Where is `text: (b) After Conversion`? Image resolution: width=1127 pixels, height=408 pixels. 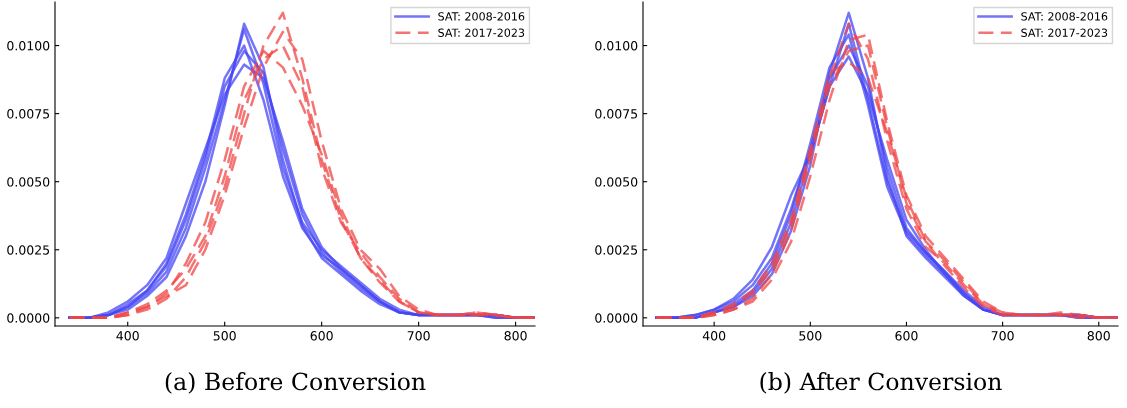
text: (b) After Conversion is located at coordinates (881, 383).